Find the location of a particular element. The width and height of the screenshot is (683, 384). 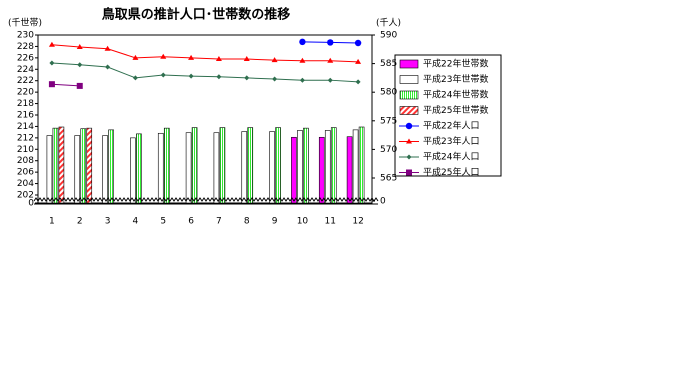

y-tick-label: 226 is located at coordinates (25, 58).